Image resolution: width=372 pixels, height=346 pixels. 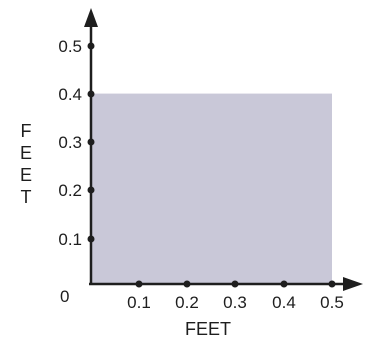 I want to click on origin-label: 0, so click(x=64, y=296).